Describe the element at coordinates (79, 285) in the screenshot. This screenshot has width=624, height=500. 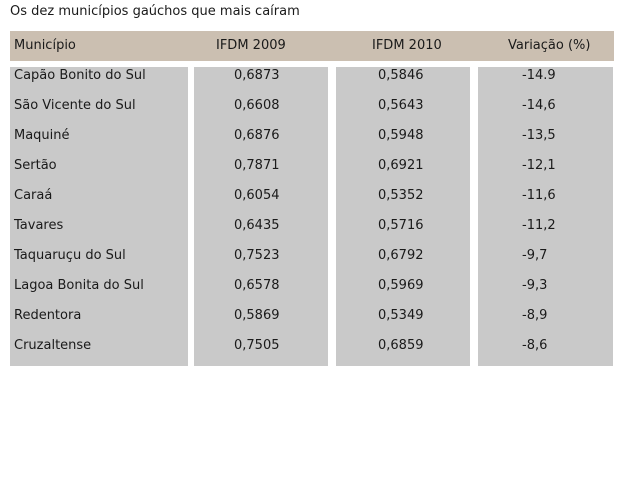
I see `cell-municipio-8: Lagoa Bonita do Sul` at that location.